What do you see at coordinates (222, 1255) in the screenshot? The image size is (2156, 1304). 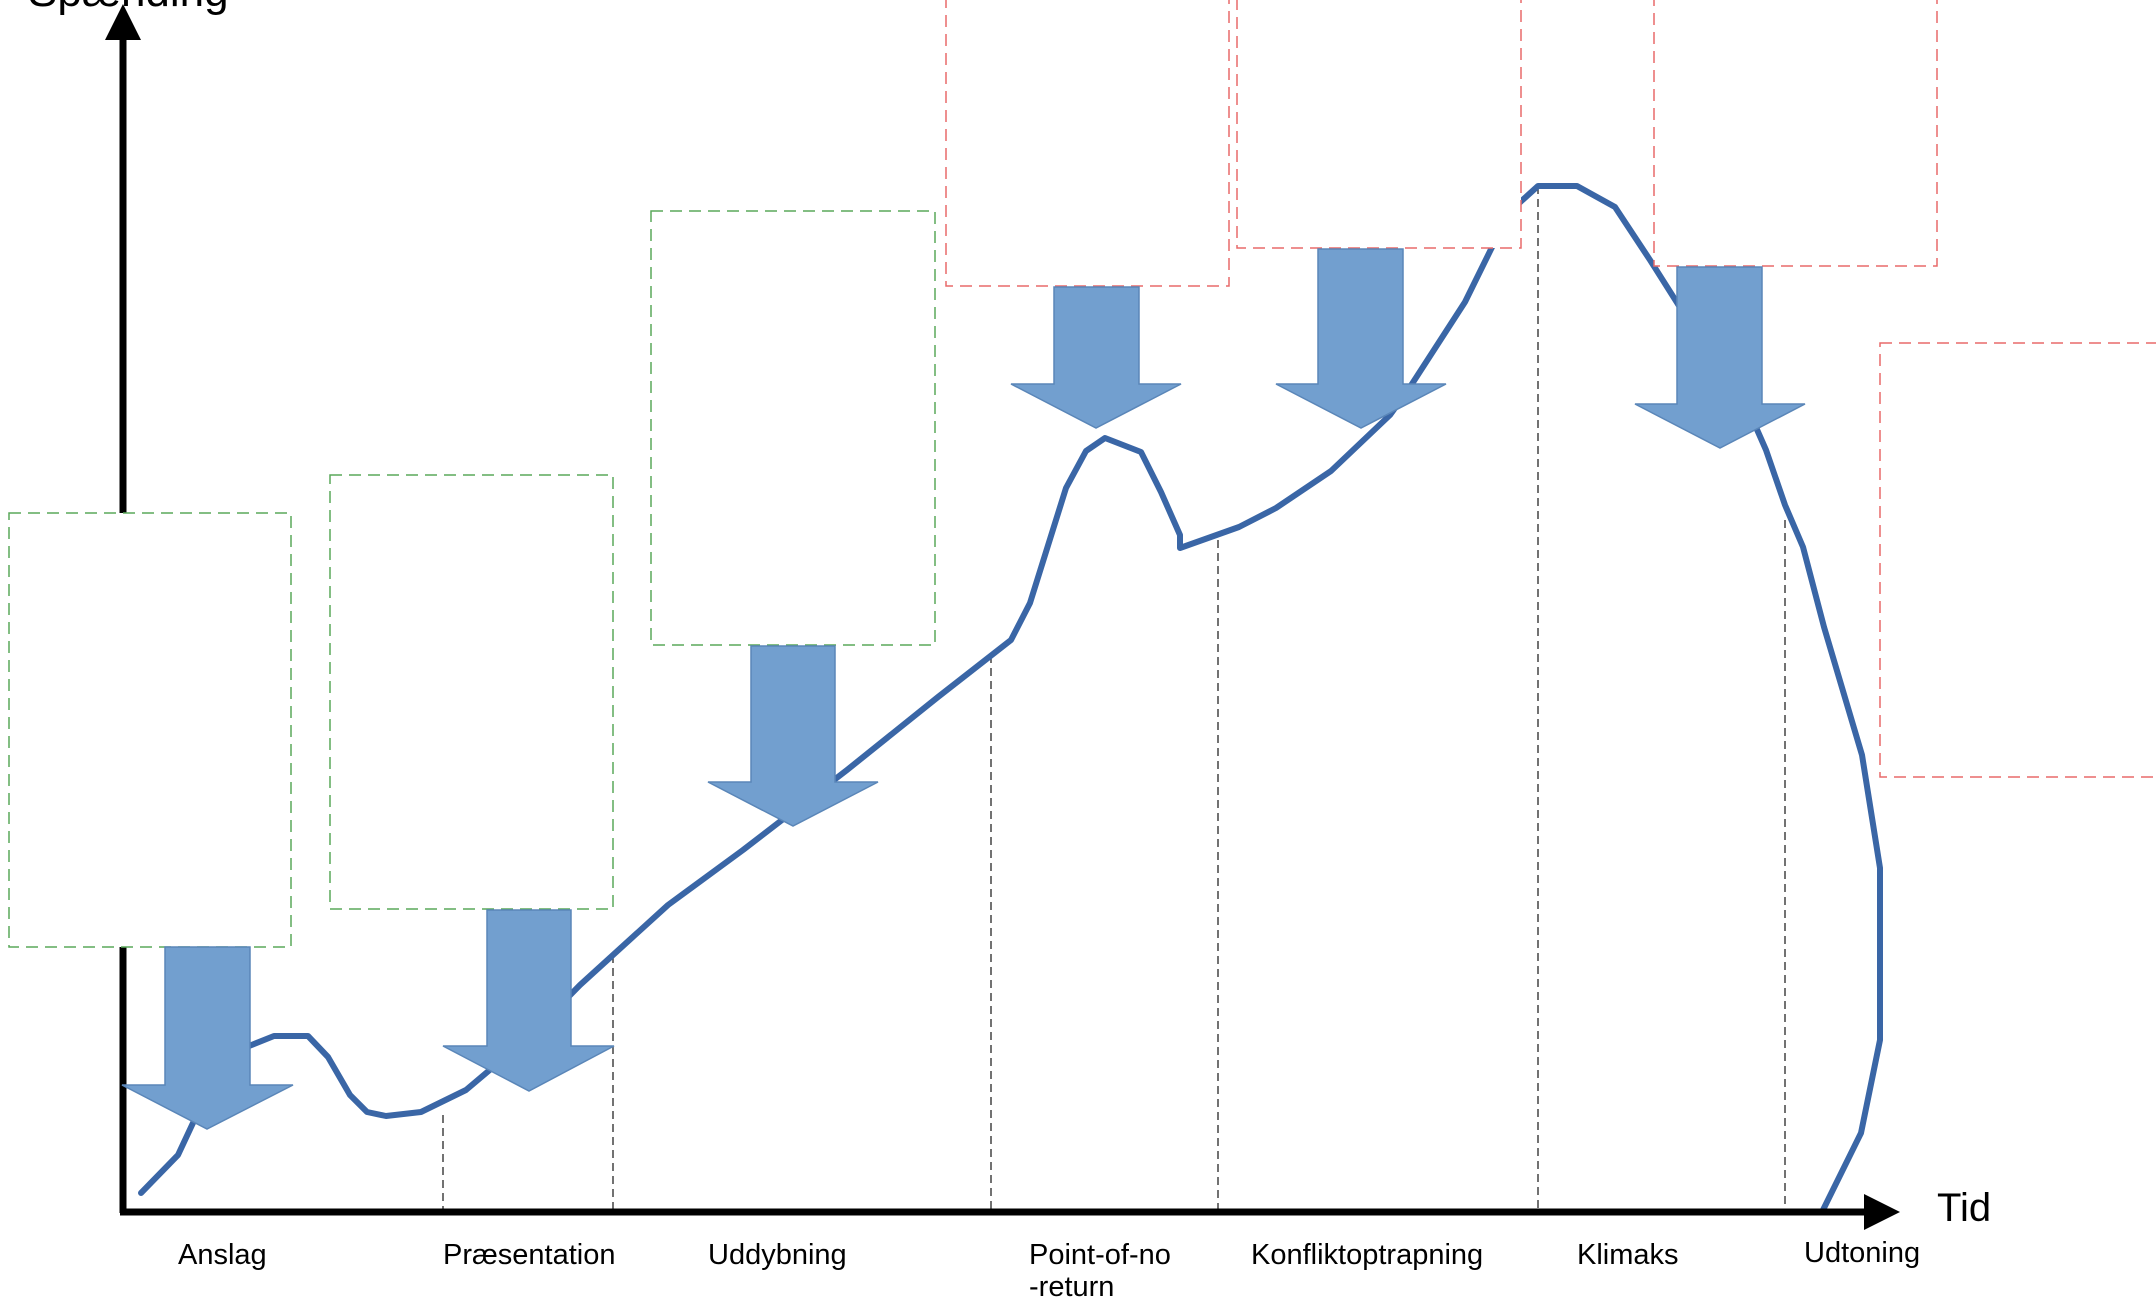 I see `phase-label-anslag: Anslag` at bounding box center [222, 1255].